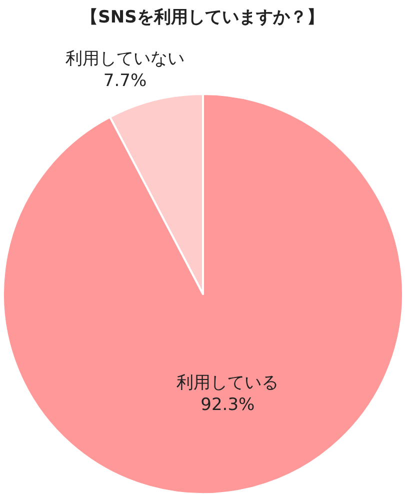 This screenshot has height=494, width=405. I want to click on chart-title: 【SNSを利用していますか？】, so click(202, 18).